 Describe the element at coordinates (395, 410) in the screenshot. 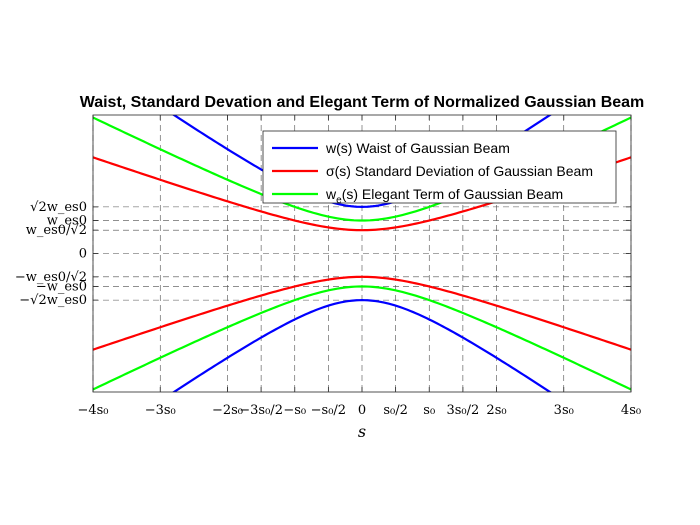

I see `x-tick-label: s₀/2` at that location.